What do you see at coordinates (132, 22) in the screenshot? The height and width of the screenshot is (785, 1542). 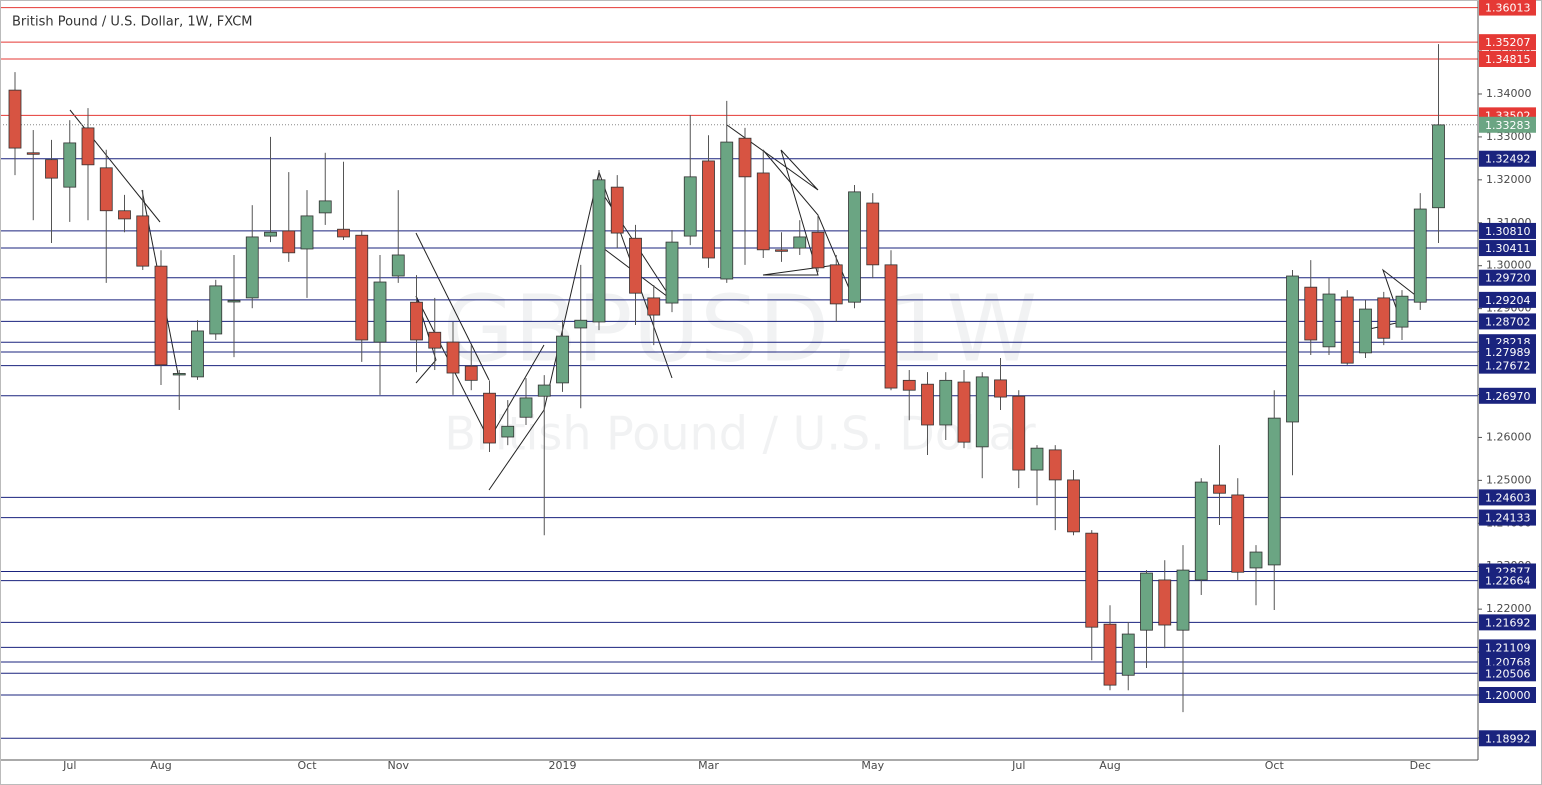 I see `chart-title: British Pound / U.S. Dollar, 1W, FXCM` at bounding box center [132, 22].